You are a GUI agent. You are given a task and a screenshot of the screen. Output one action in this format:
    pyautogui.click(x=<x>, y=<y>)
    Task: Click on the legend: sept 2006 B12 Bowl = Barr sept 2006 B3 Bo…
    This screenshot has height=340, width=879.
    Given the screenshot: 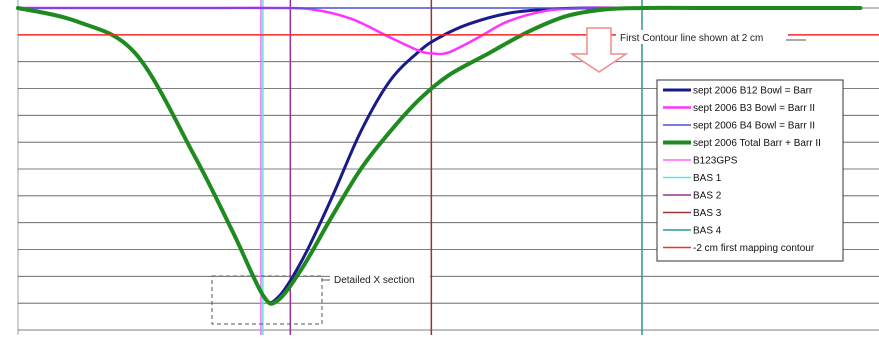 What is the action you would take?
    pyautogui.click(x=750, y=170)
    